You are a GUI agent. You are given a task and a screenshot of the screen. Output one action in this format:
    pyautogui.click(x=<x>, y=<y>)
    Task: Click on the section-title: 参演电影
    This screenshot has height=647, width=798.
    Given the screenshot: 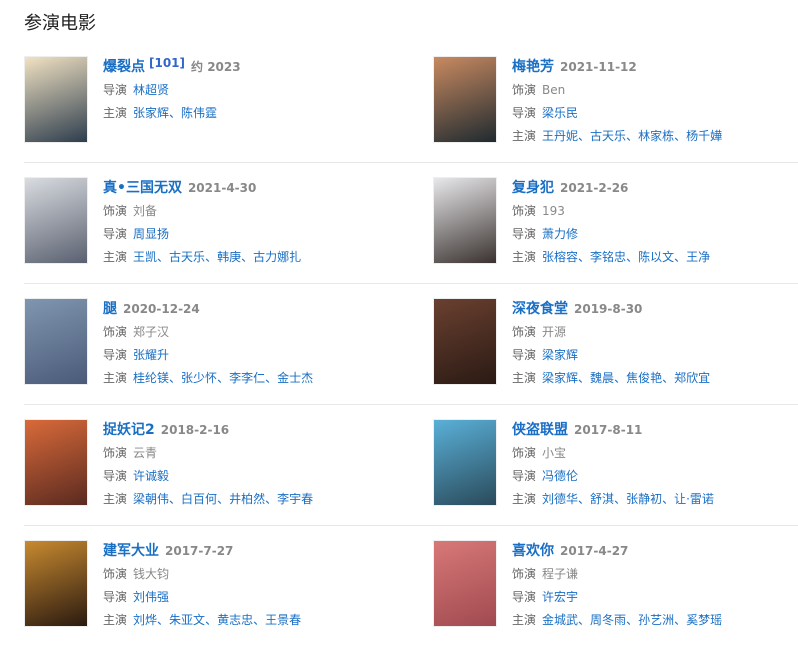 What is the action you would take?
    pyautogui.click(x=60, y=23)
    